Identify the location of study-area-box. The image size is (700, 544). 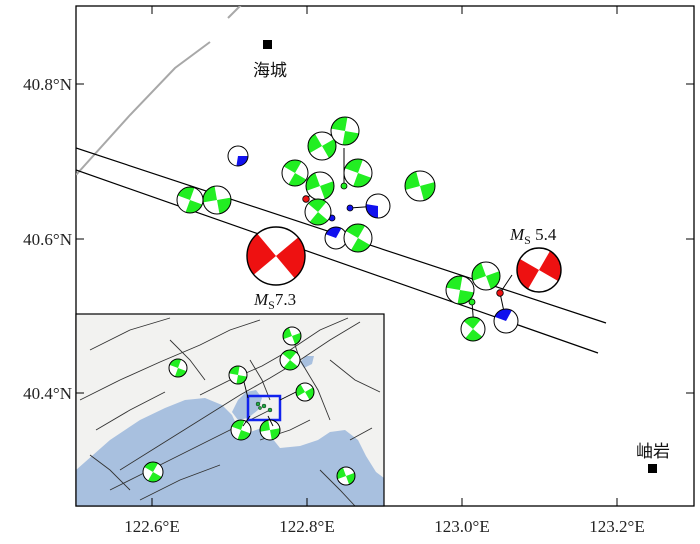
(264, 408).